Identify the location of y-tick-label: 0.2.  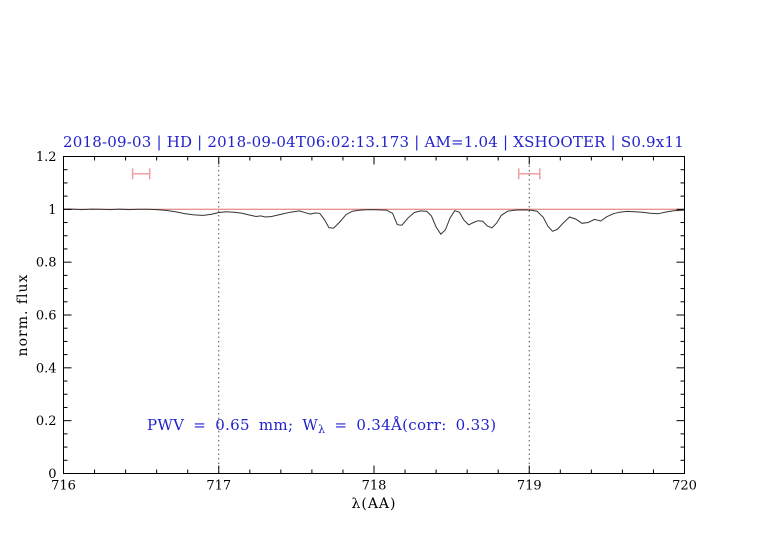
(46, 421).